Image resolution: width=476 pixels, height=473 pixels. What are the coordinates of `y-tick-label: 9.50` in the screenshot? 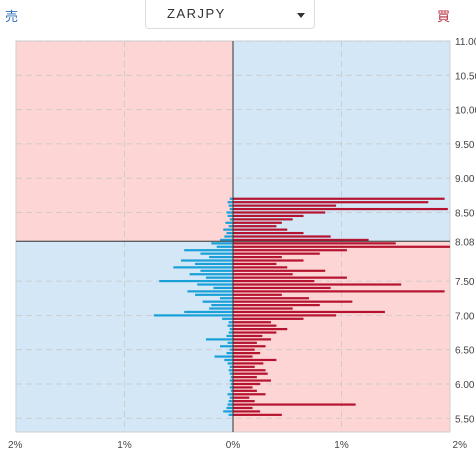 It's located at (465, 145).